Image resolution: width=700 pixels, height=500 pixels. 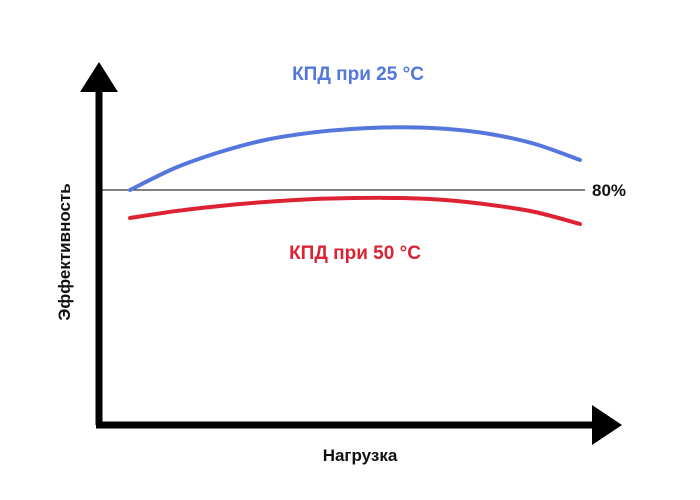 What do you see at coordinates (358, 74) in the screenshot?
I see `series-label-25c: КПД при 25 °C` at bounding box center [358, 74].